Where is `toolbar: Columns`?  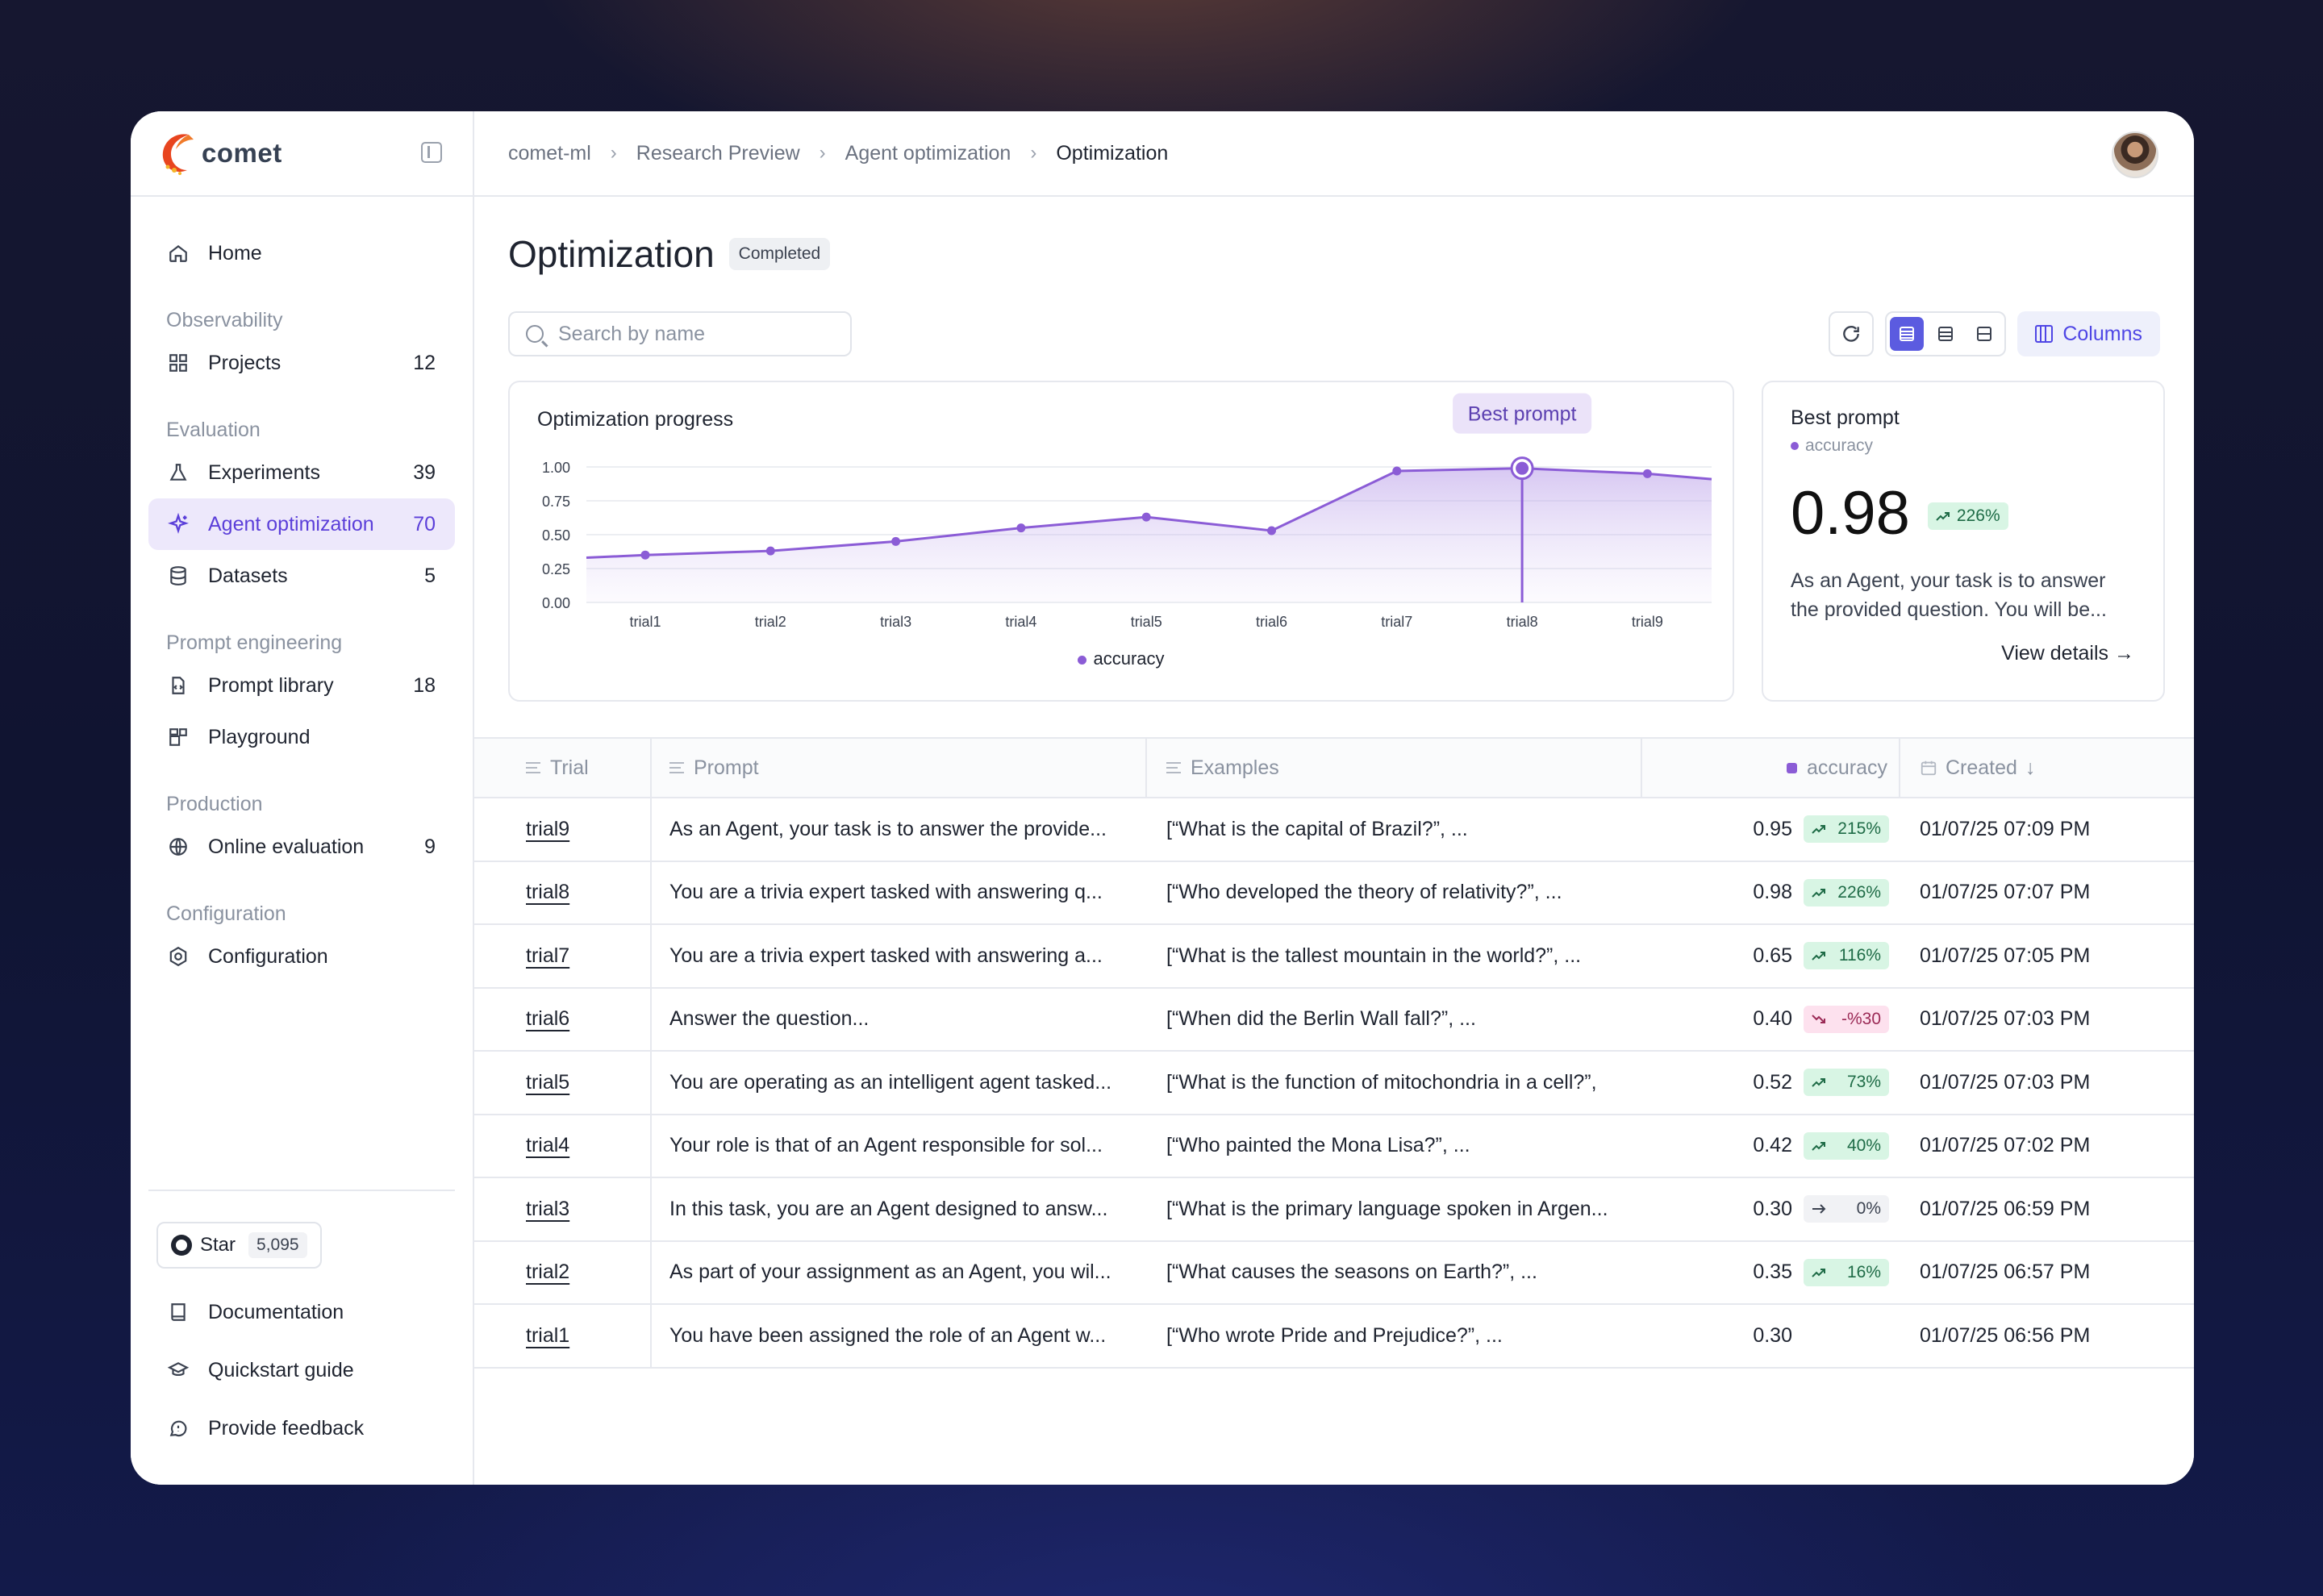
toolbar: Columns is located at coordinates (1994, 333).